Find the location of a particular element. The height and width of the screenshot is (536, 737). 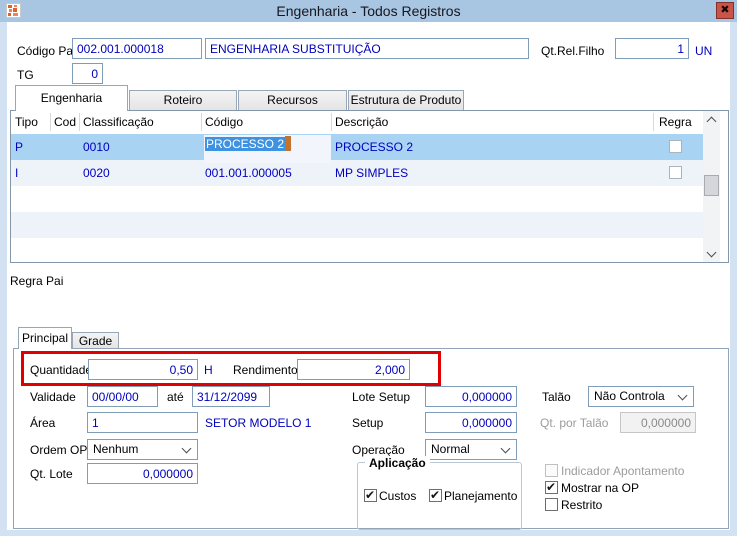

grid-vertical-scrollbar is located at coordinates (711, 186).